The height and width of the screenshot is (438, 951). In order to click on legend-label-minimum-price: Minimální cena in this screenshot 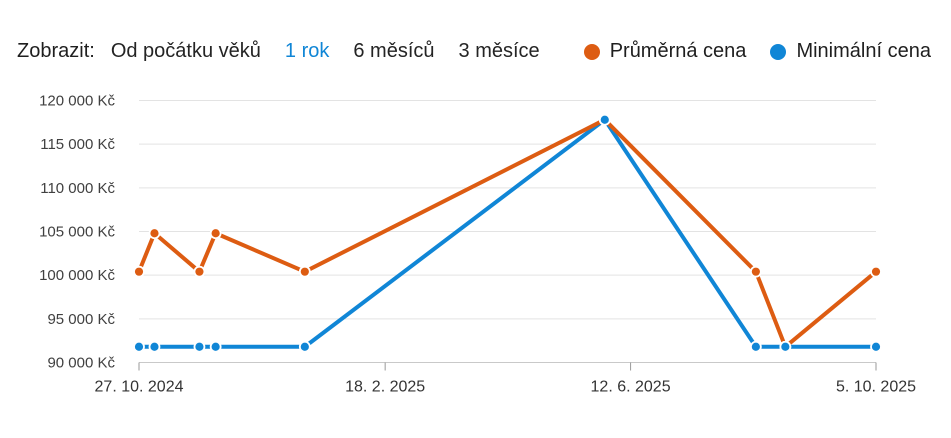, I will do `click(863, 51)`.